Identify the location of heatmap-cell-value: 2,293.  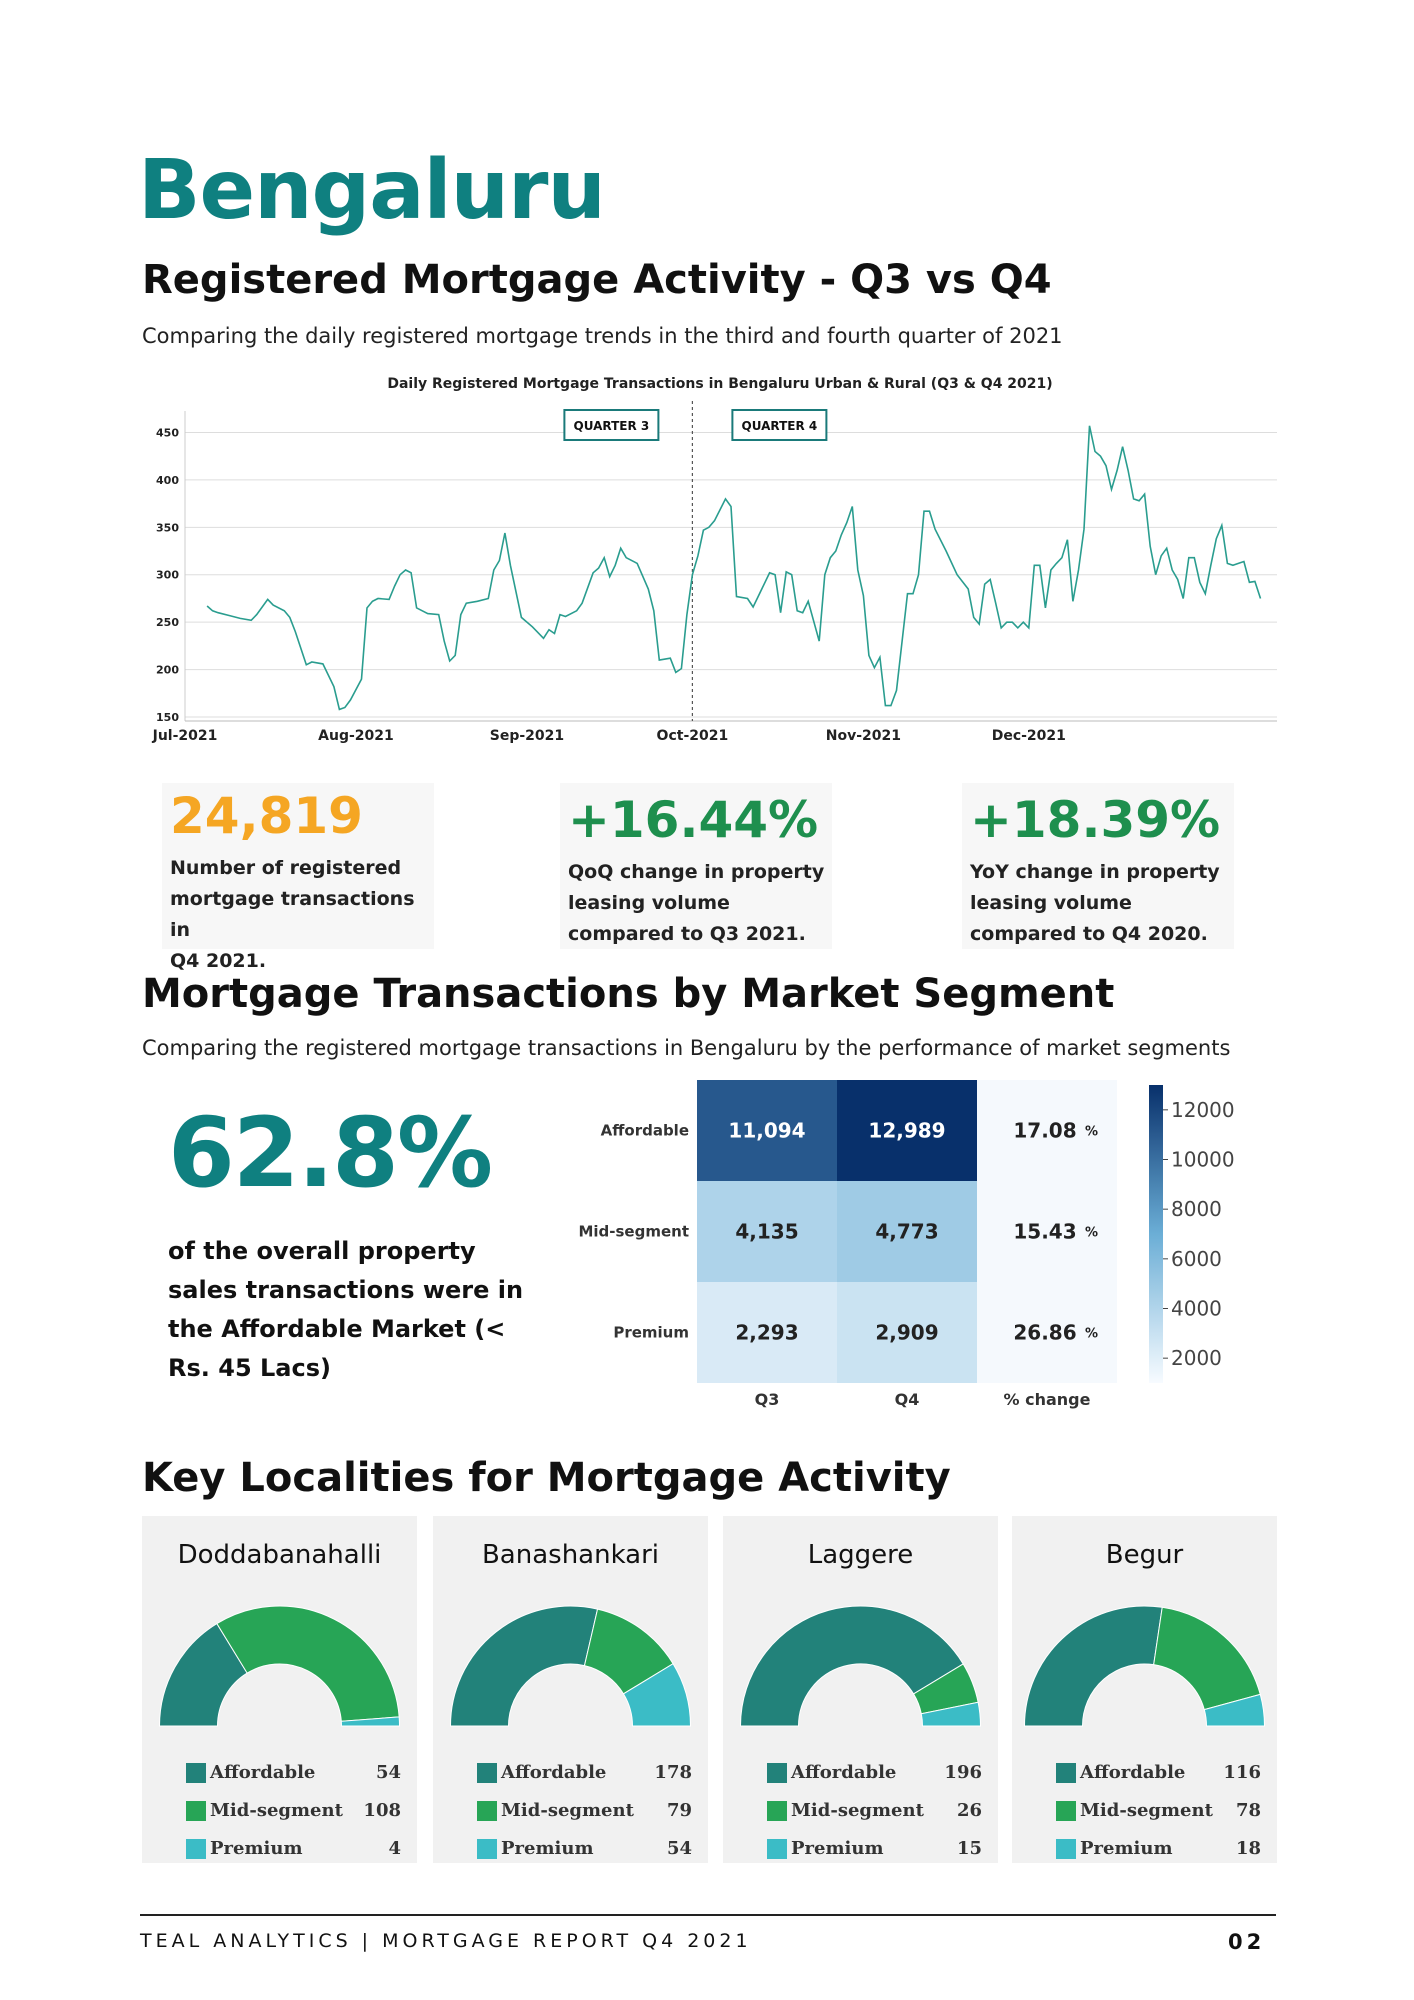
(766, 1333).